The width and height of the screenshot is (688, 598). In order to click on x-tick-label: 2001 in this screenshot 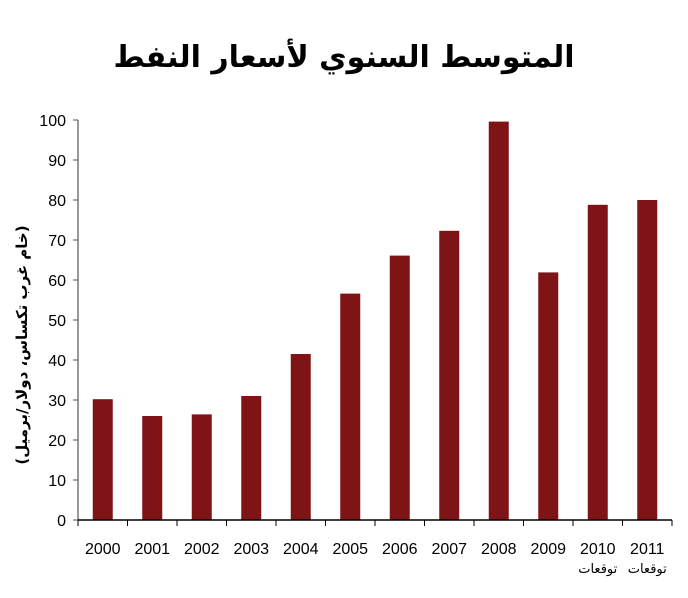, I will do `click(152, 549)`.